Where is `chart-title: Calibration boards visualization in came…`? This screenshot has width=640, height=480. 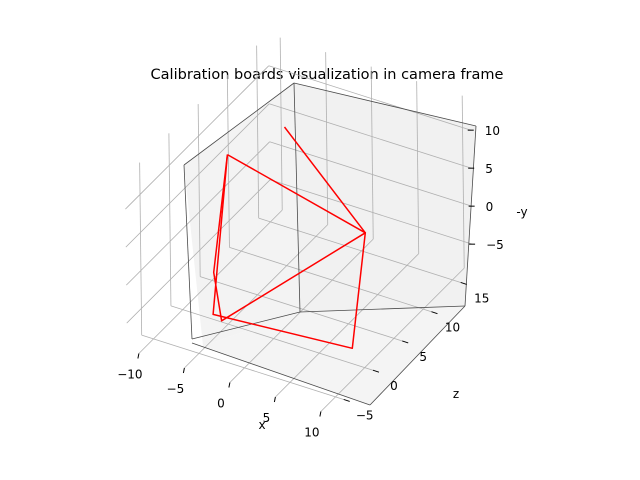
chart-title: Calibration boards visualization in came… is located at coordinates (327, 75).